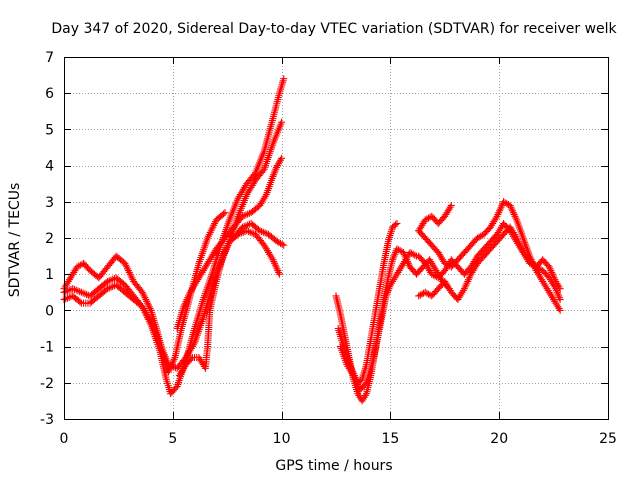 This screenshot has height=480, width=640. What do you see at coordinates (47, 420) in the screenshot?
I see `y-tick-label: -3` at bounding box center [47, 420].